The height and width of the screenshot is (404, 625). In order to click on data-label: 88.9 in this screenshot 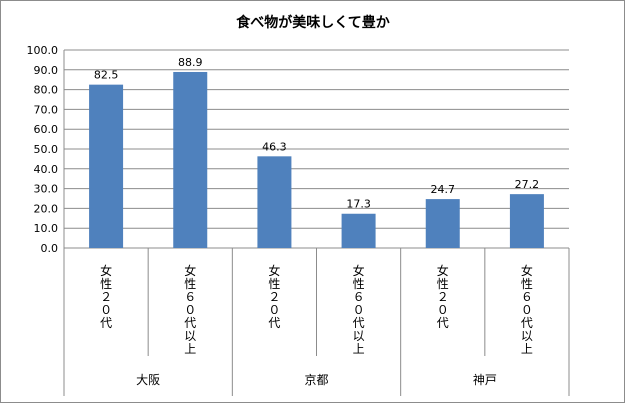, I will do `click(190, 62)`.